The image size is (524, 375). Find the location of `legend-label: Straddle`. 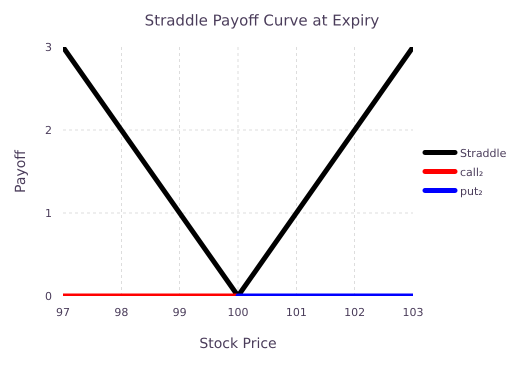

legend-label: Straddle is located at coordinates (483, 153).